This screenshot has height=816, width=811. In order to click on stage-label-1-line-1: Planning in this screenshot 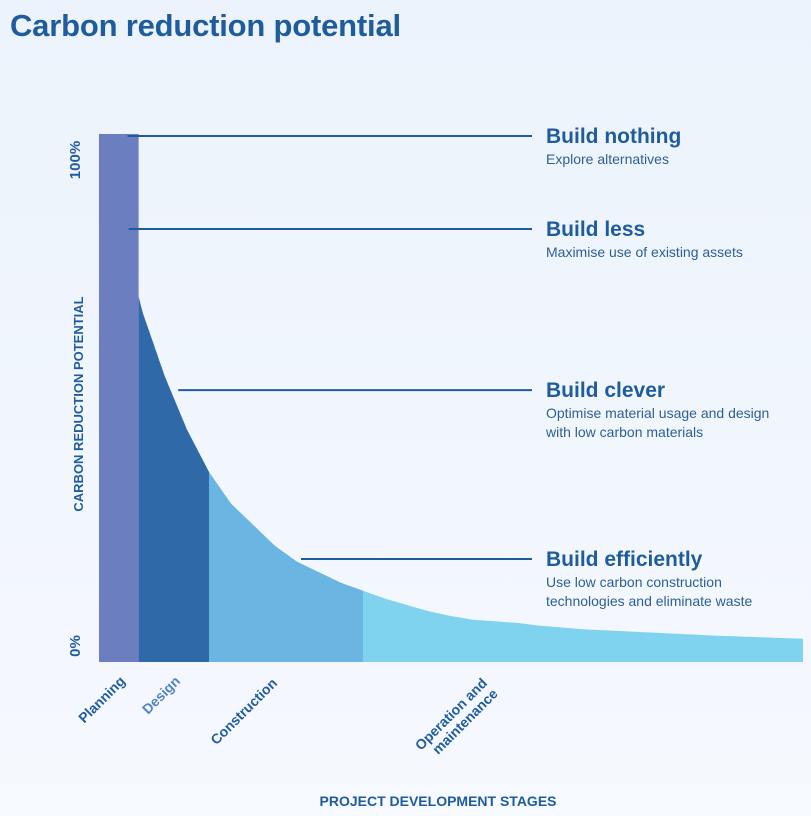, I will do `click(101, 699)`.